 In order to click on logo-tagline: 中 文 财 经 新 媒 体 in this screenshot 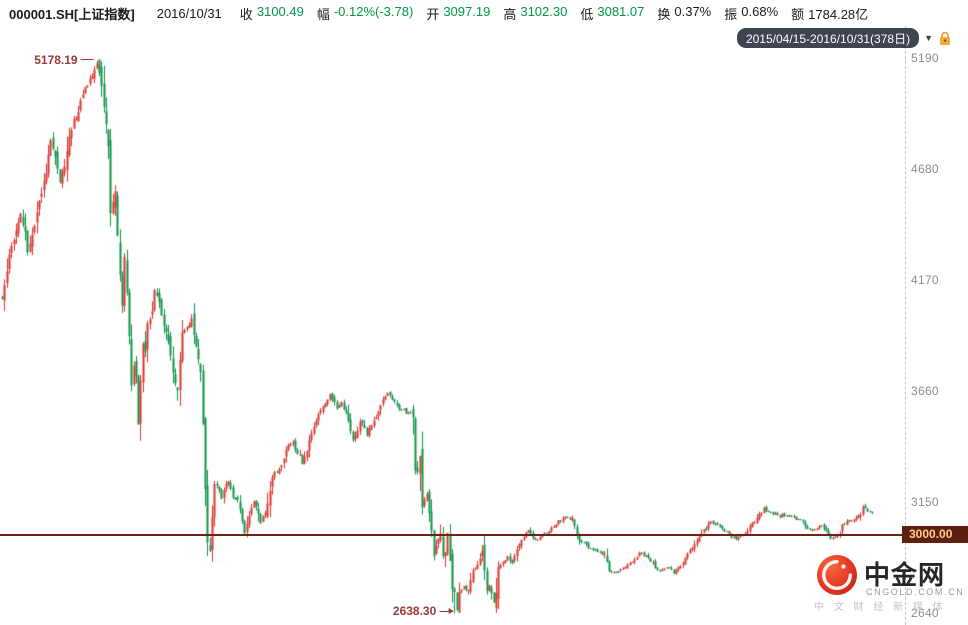, I will do `click(880, 607)`.